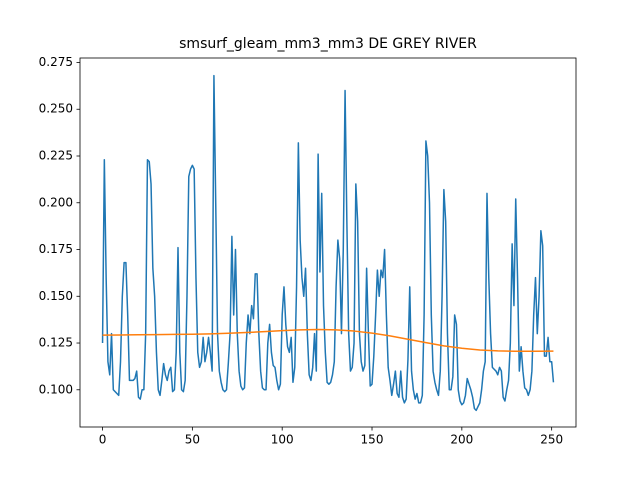 The image size is (640, 480). What do you see at coordinates (56, 62) in the screenshot?
I see `y-tick-label: 0.275` at bounding box center [56, 62].